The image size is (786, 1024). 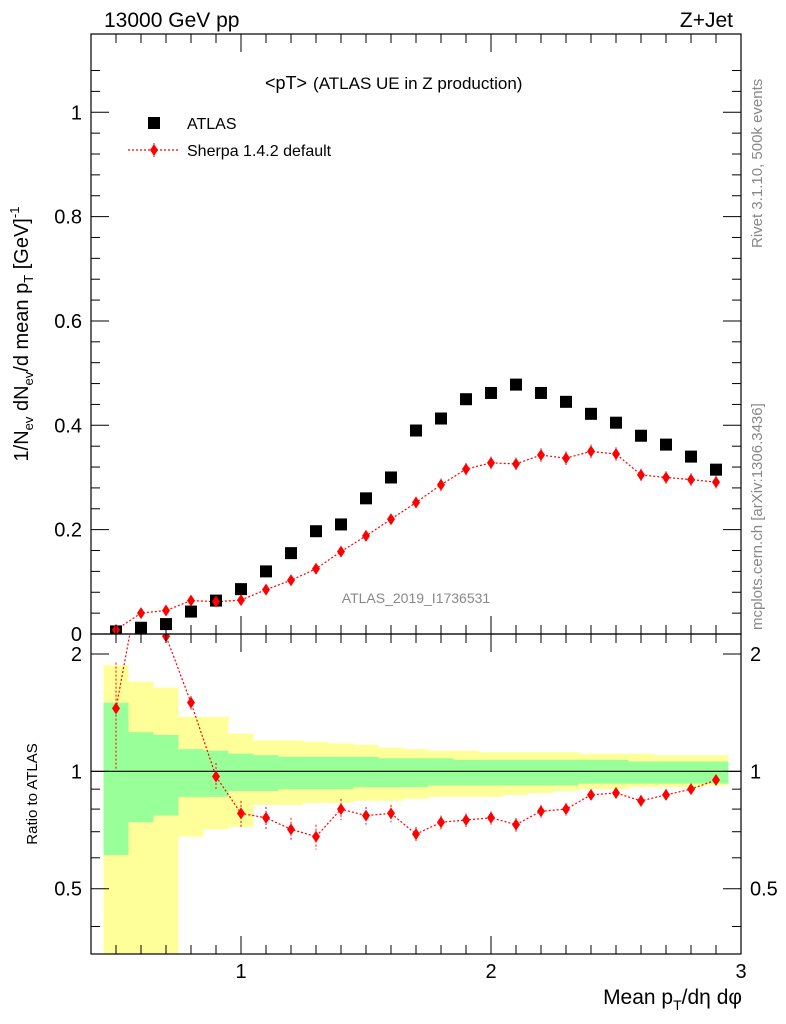 I want to click on energy-label: 13000 GeV pp, so click(x=171, y=20).